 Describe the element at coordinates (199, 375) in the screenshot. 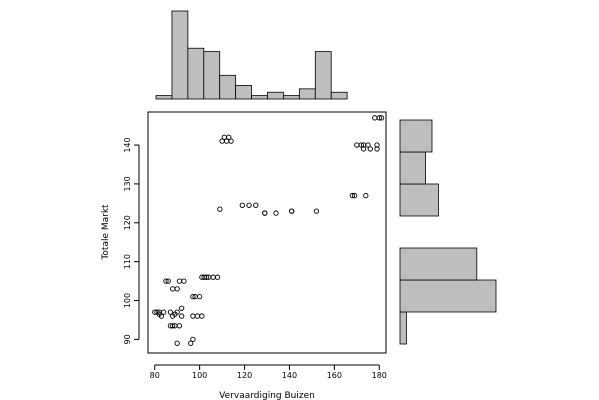

I see `x-tick-label: 100` at that location.